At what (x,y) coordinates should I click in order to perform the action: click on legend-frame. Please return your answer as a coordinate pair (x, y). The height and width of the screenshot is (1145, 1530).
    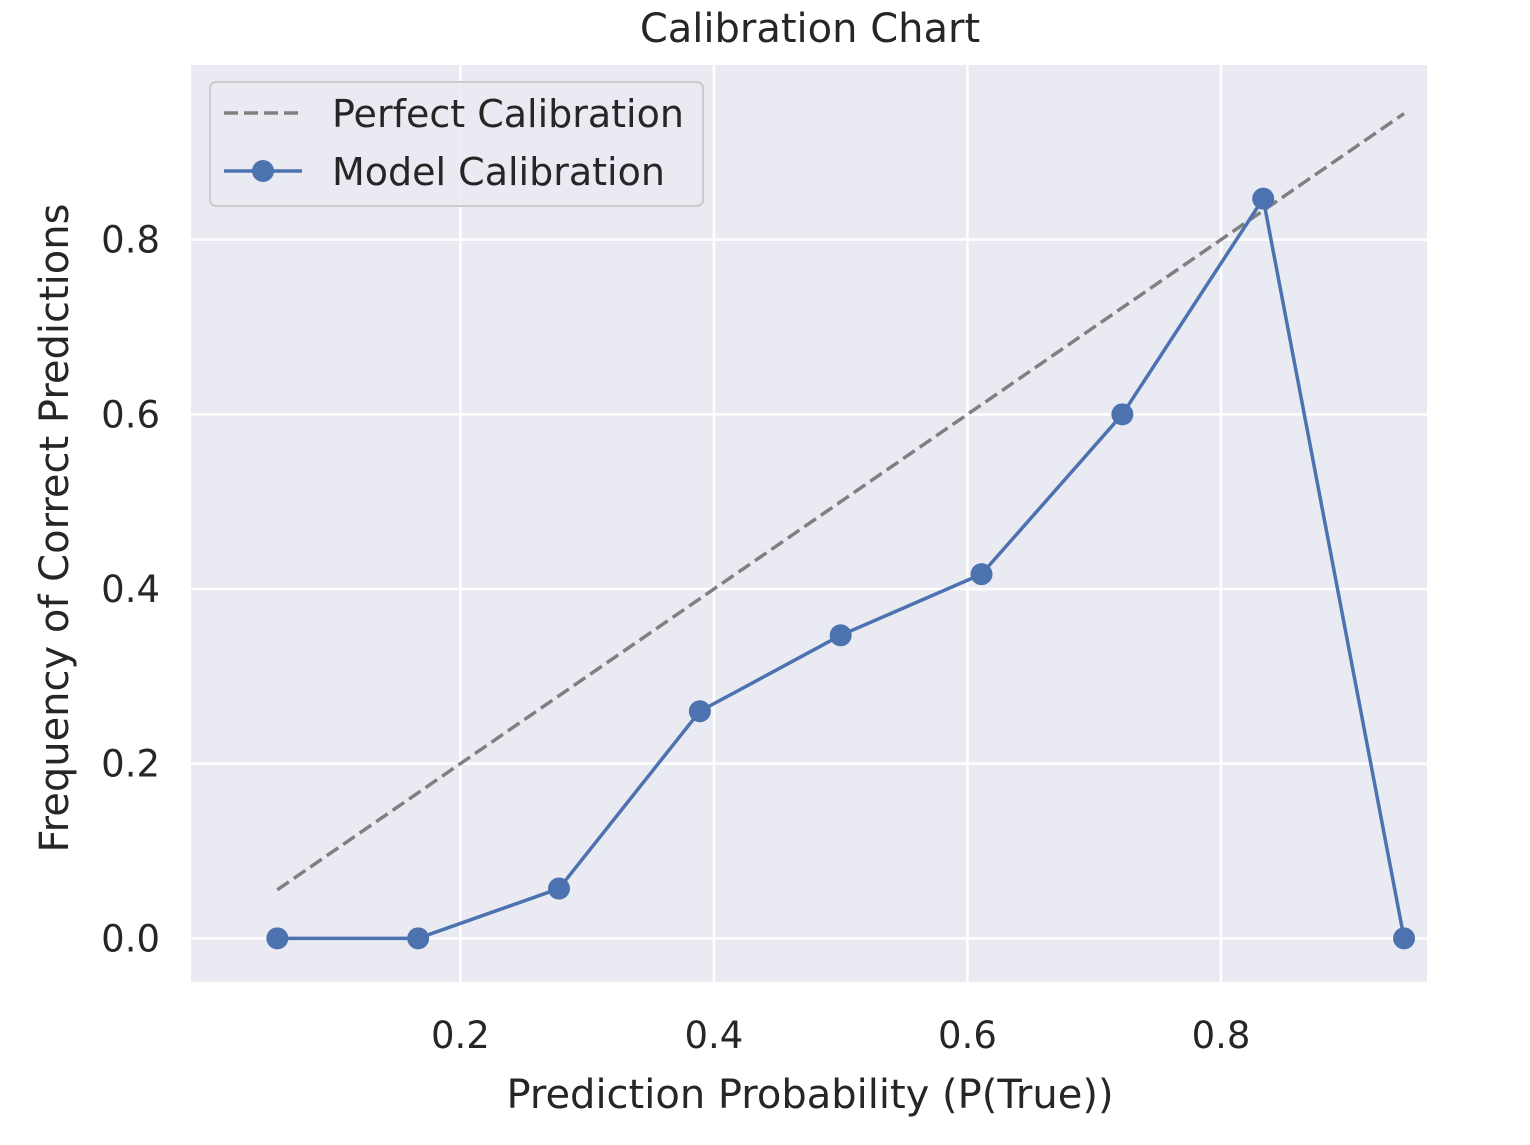
    Looking at the image, I should click on (456, 144).